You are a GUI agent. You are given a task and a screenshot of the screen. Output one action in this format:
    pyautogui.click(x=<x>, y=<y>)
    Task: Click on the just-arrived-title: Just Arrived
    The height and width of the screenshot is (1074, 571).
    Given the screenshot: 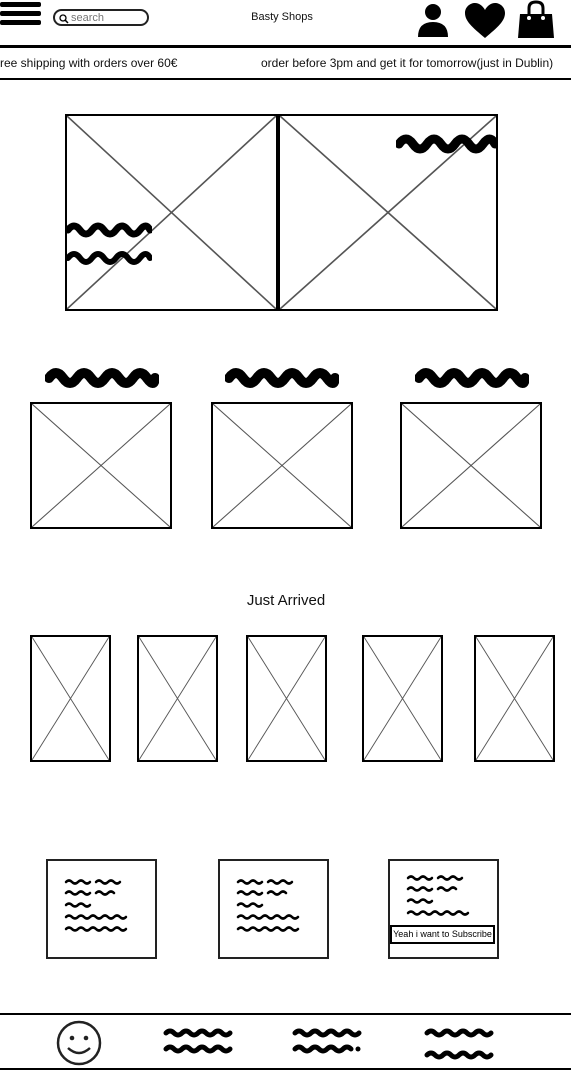 What is the action you would take?
    pyautogui.click(x=286, y=600)
    